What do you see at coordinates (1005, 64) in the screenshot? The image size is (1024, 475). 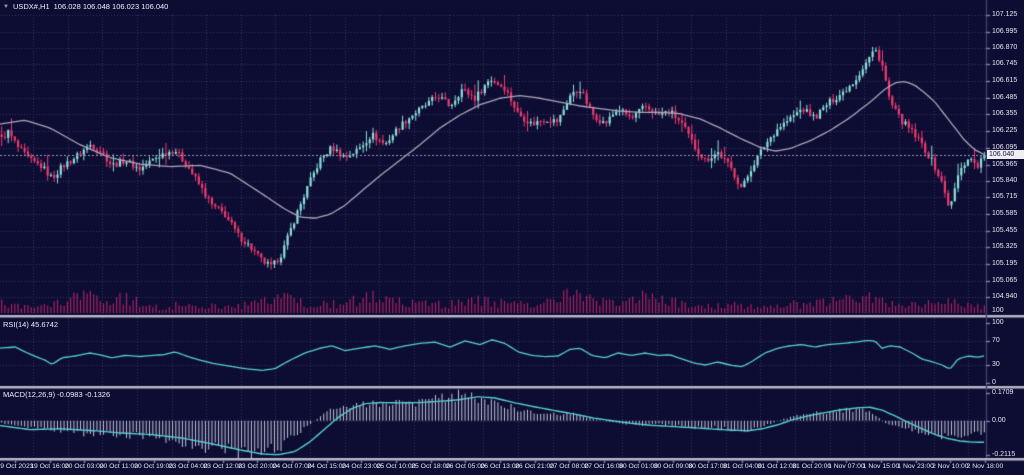 I see `price-axis-label: 106.745` at bounding box center [1005, 64].